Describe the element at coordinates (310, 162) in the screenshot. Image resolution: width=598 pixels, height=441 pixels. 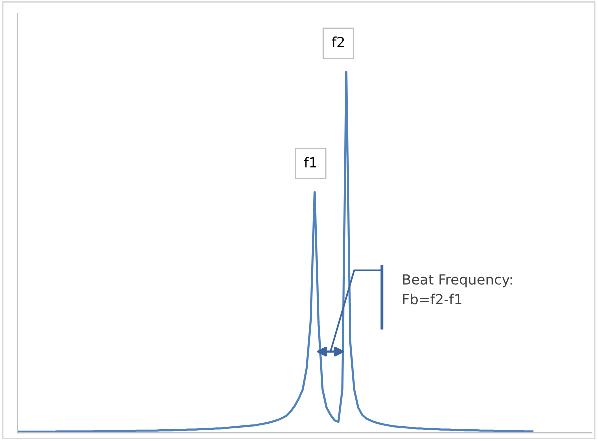
I see `annotation: f1` at that location.